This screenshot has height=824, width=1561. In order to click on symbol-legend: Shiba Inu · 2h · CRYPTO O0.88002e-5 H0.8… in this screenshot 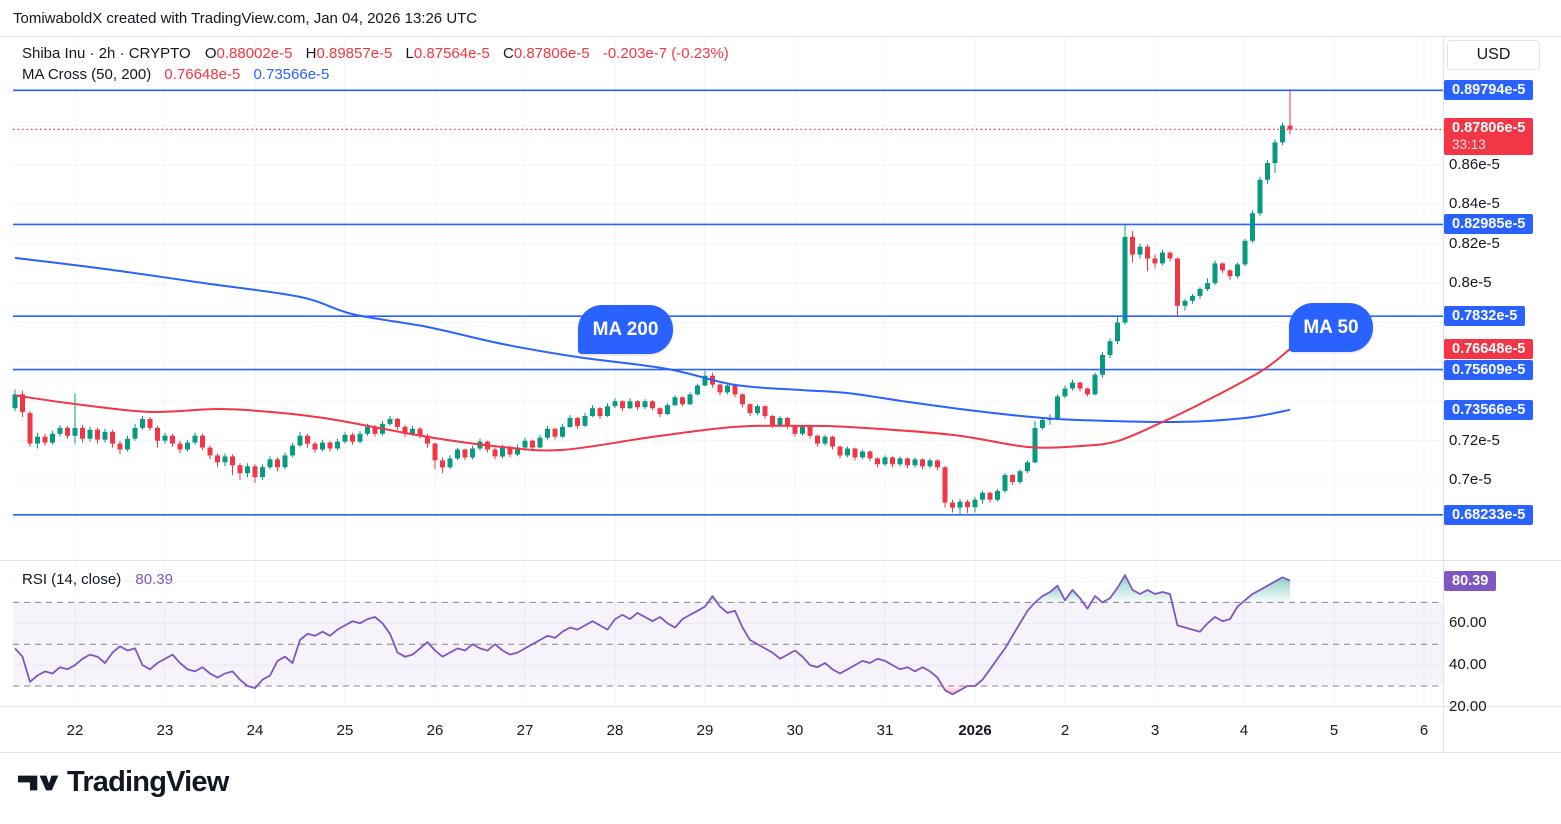, I will do `click(380, 53)`.